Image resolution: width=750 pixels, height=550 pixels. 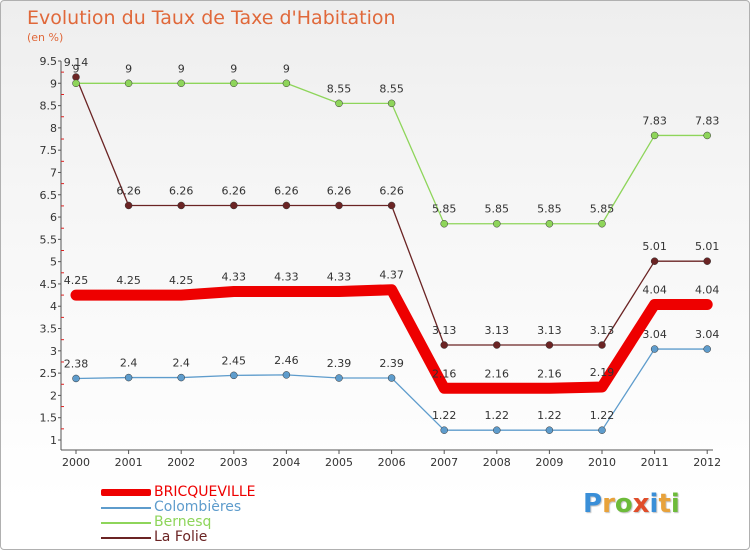 I want to click on y-tick-label: 7, so click(x=53, y=172).